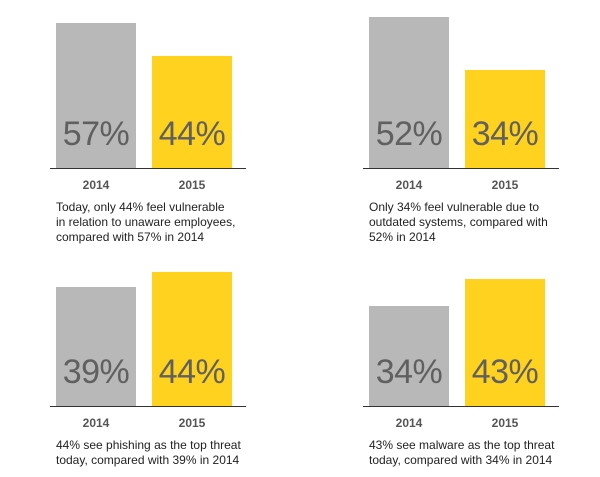  I want to click on caption-line: in relation to unaware employees,, so click(146, 222).